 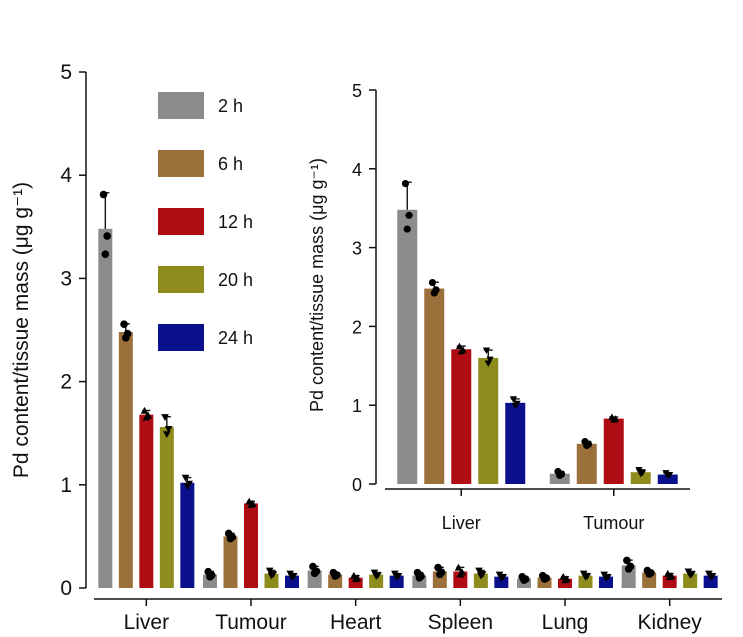 What do you see at coordinates (356, 622) in the screenshot?
I see `main-x-tick-label: Heart` at bounding box center [356, 622].